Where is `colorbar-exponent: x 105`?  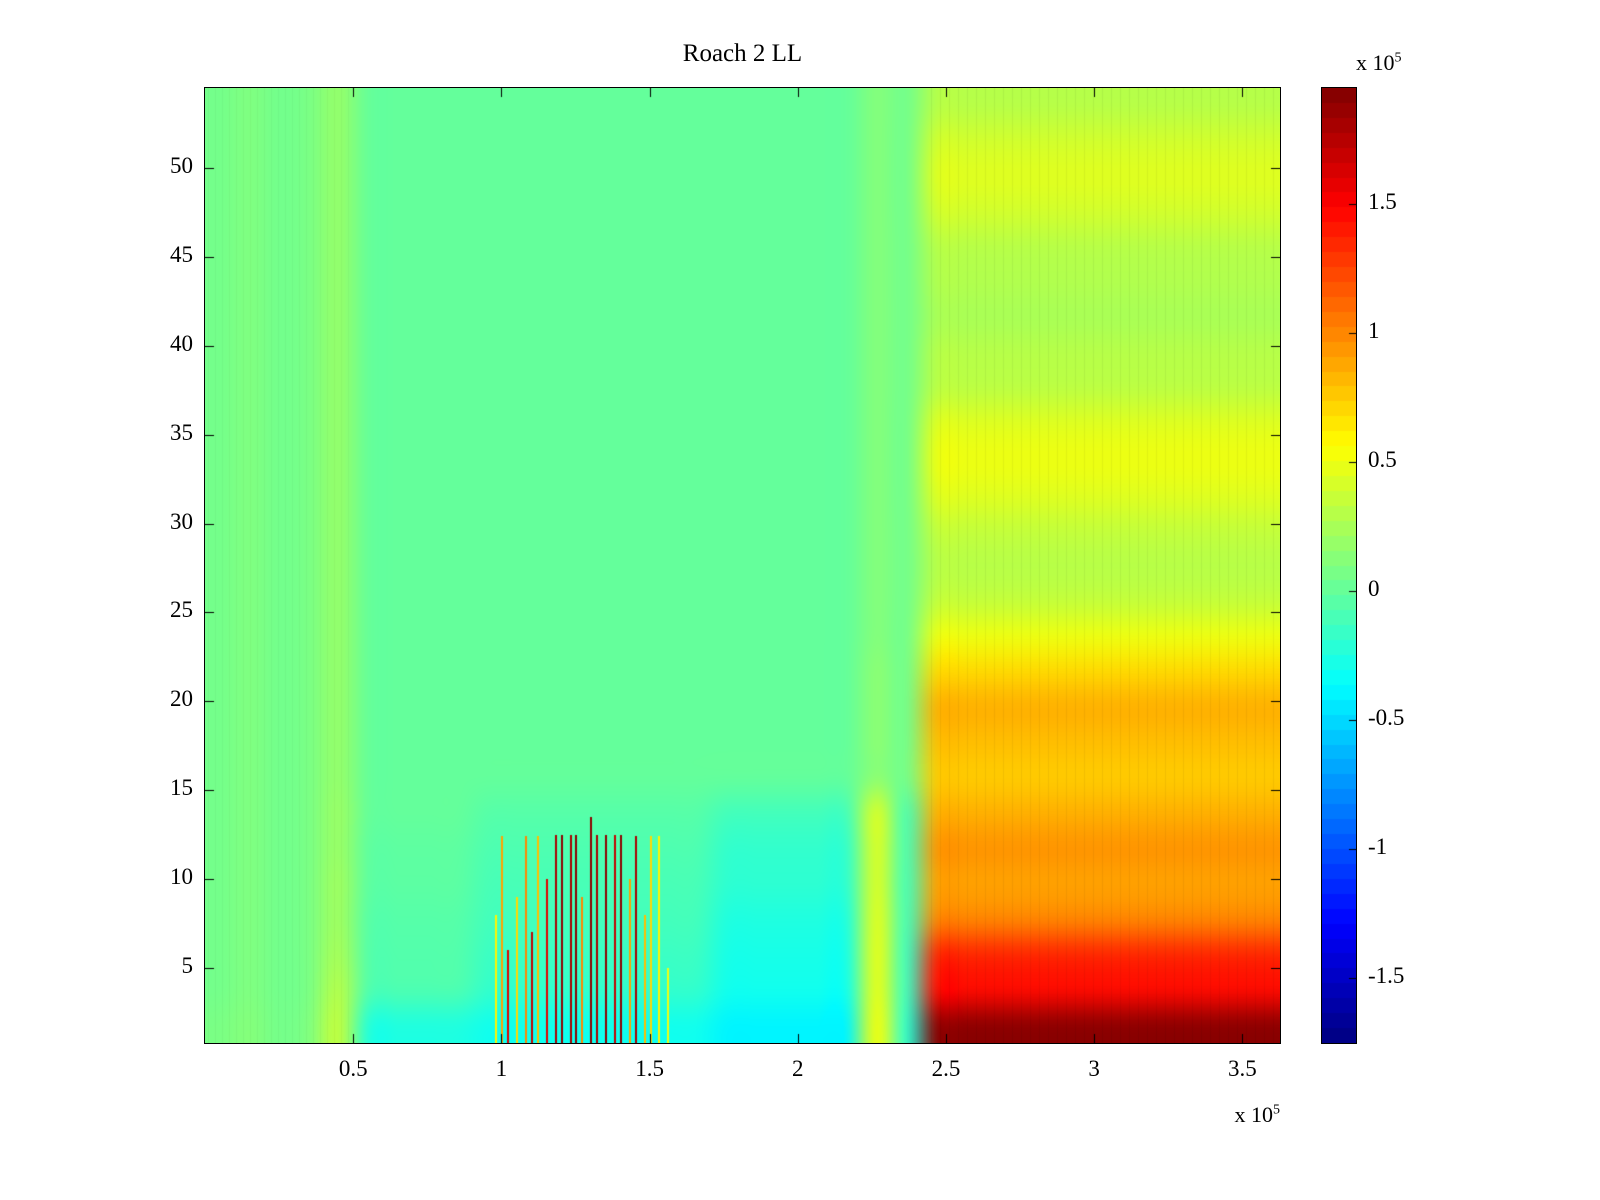 colorbar-exponent: x 105 is located at coordinates (1379, 63).